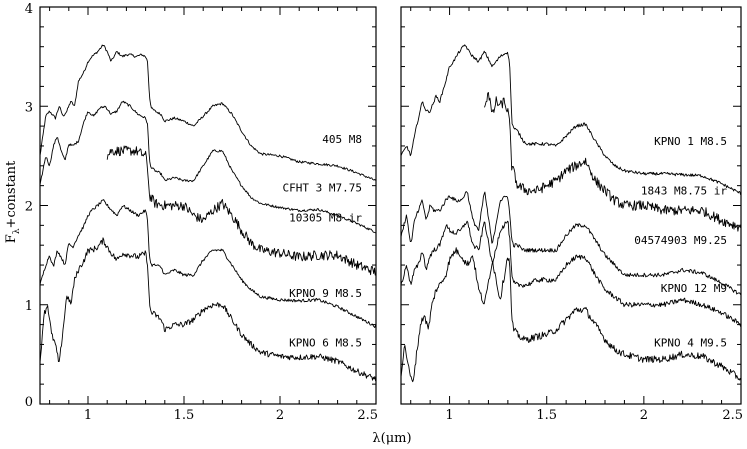 The width and height of the screenshot is (747, 449). What do you see at coordinates (29, 207) in the screenshot?
I see `y-tick-label: 2` at bounding box center [29, 207].